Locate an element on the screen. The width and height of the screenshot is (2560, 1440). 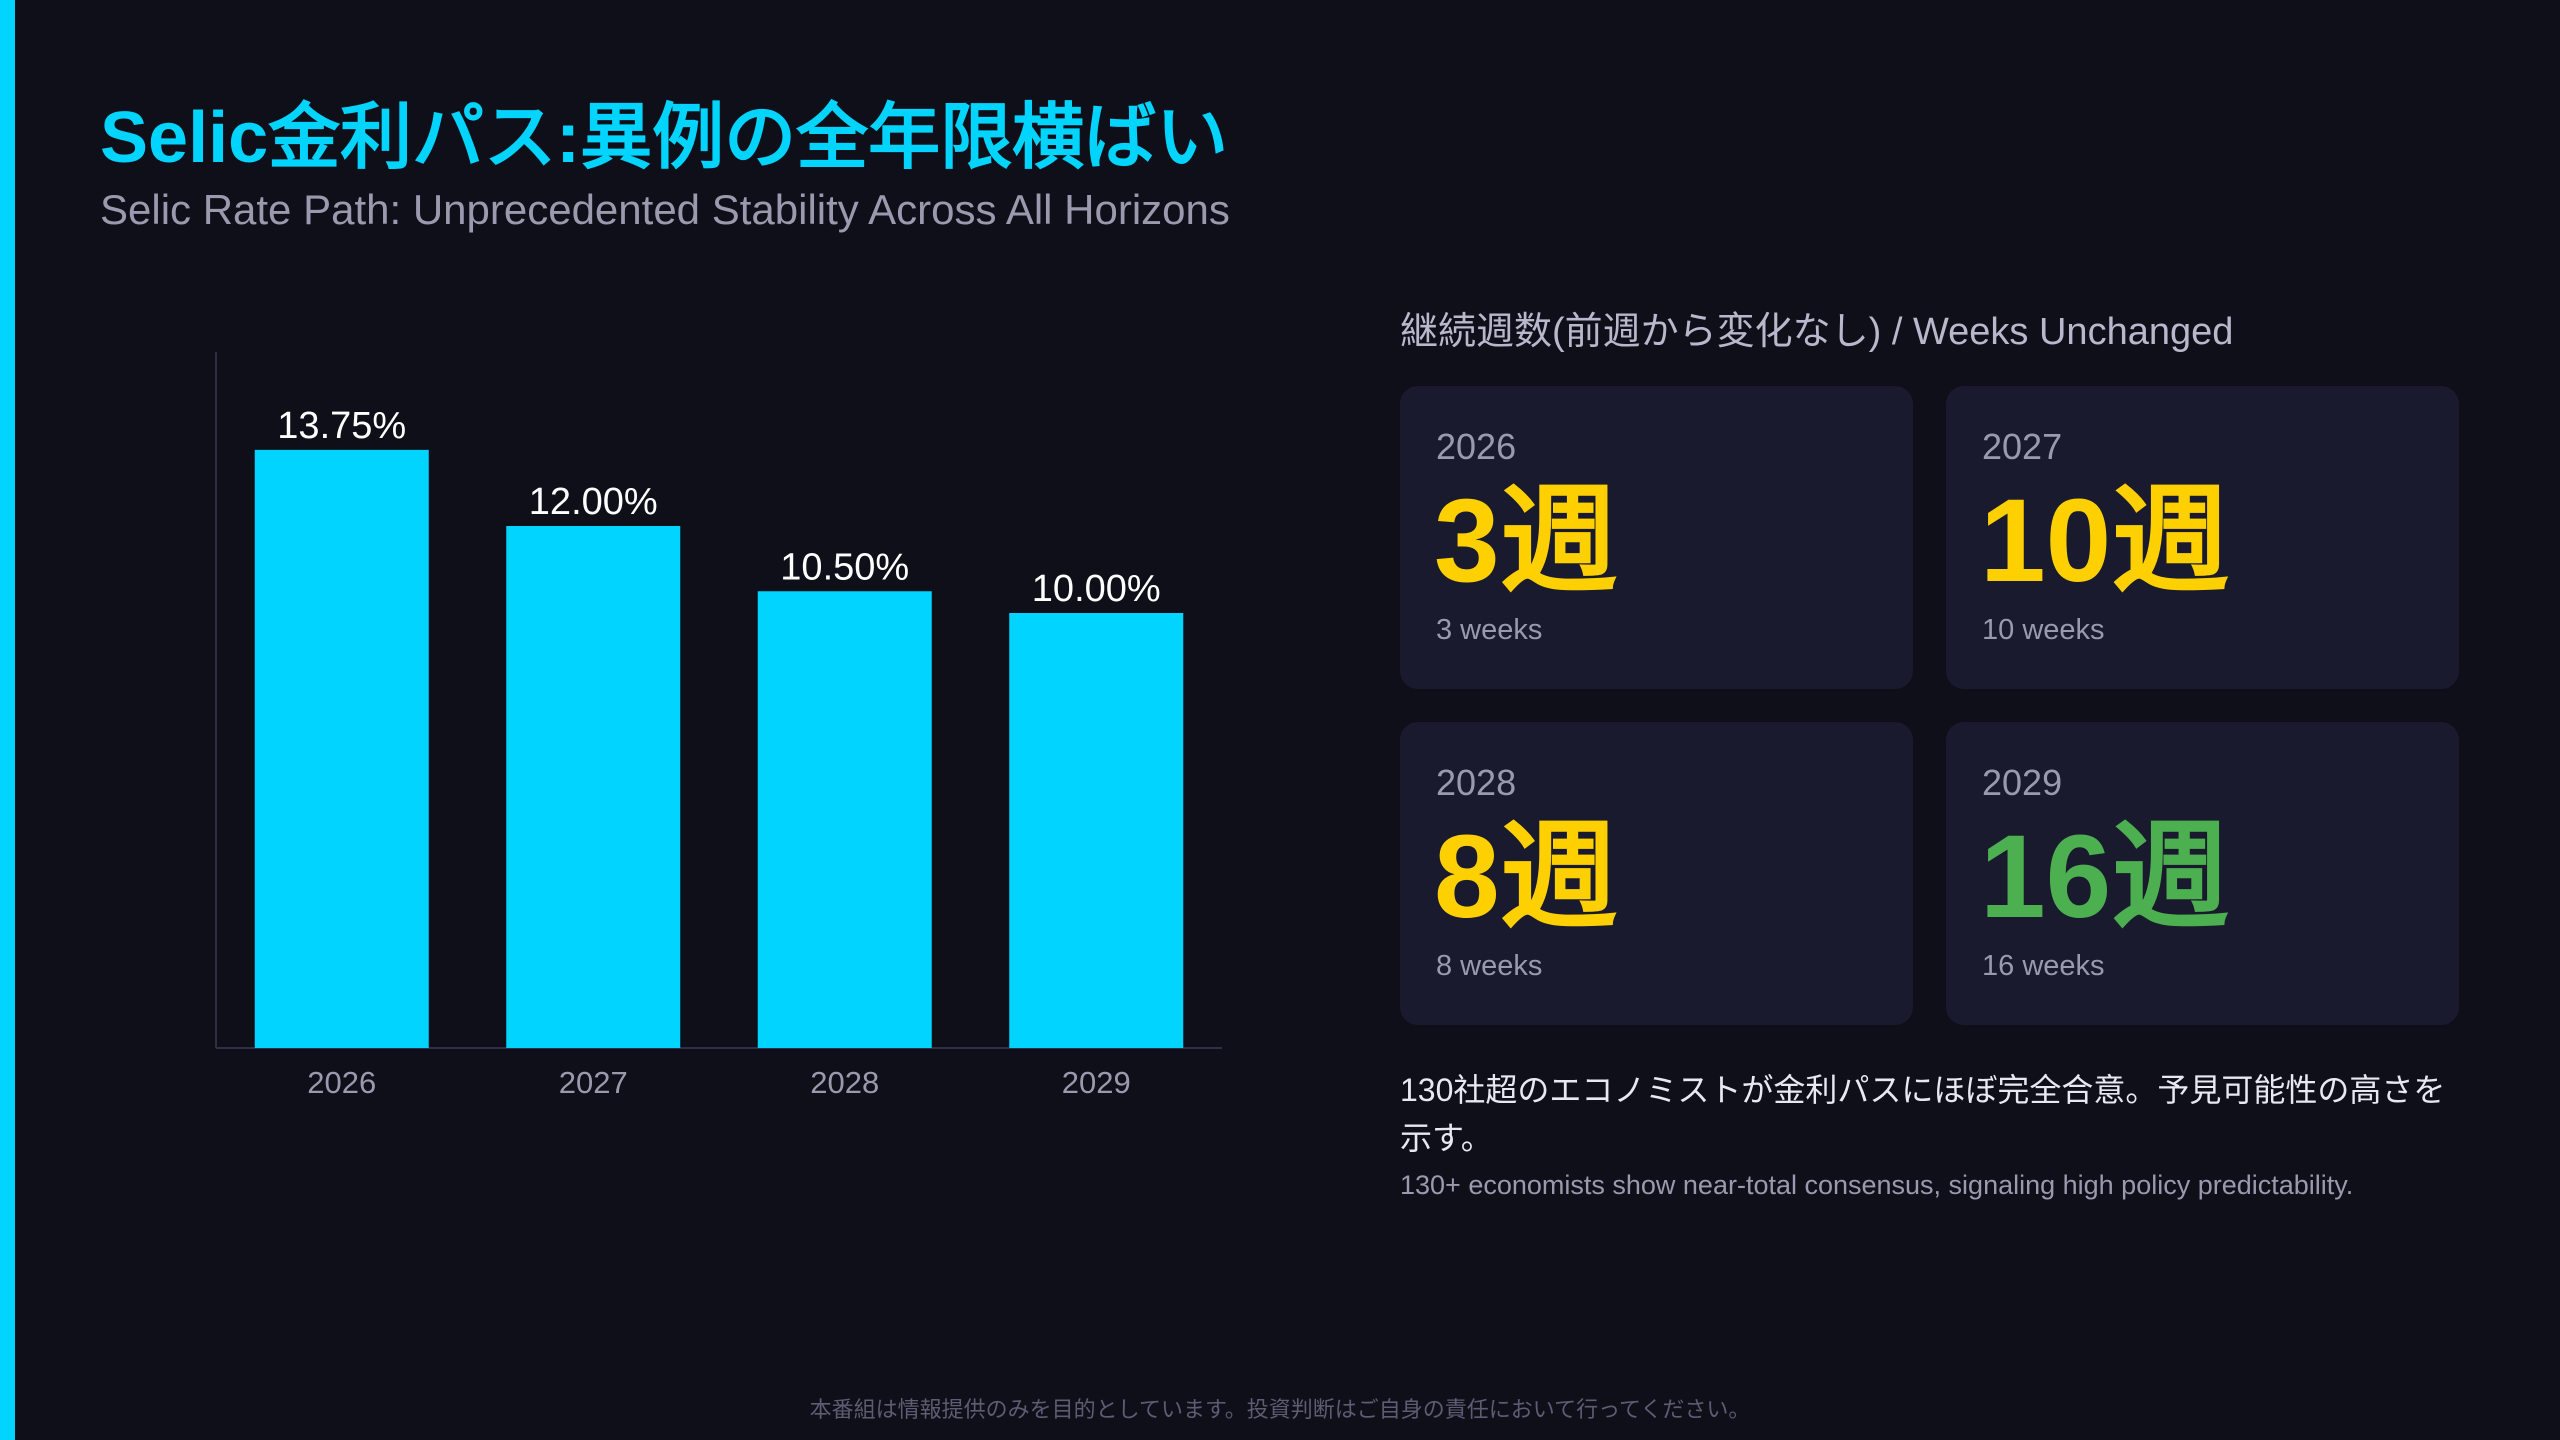
card-weeks-value: 3週 is located at coordinates (1526, 541).